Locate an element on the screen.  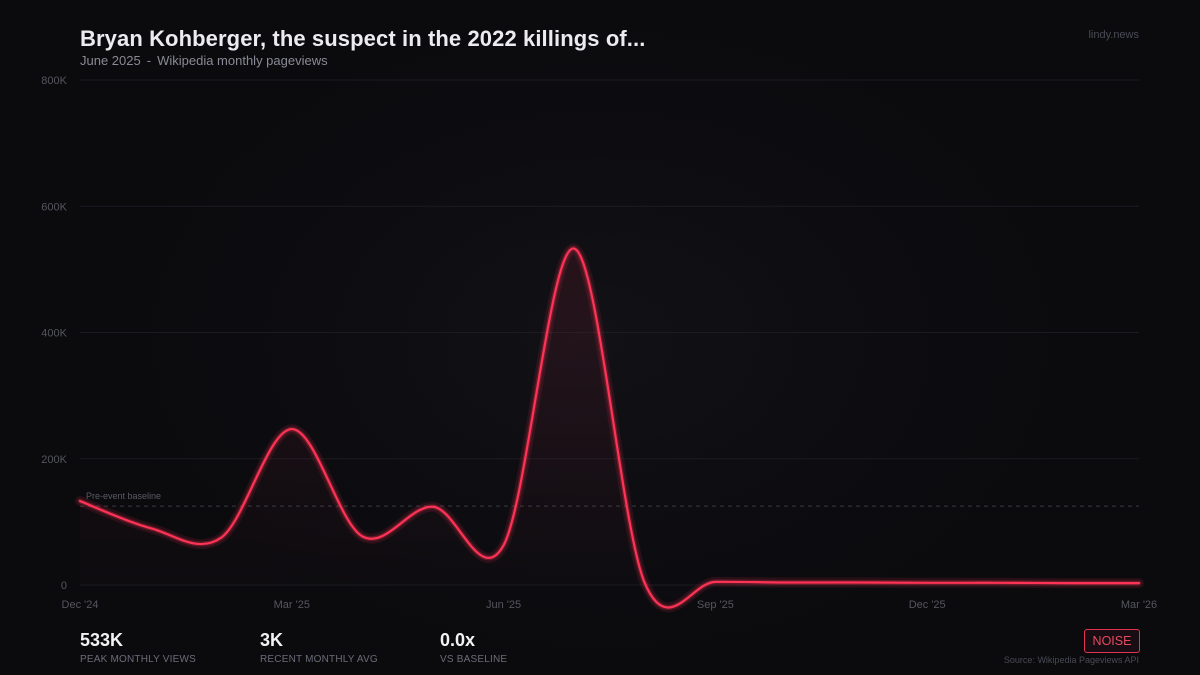
stat-peak-label: PEAK MONTHLY VIEWS is located at coordinates (138, 659).